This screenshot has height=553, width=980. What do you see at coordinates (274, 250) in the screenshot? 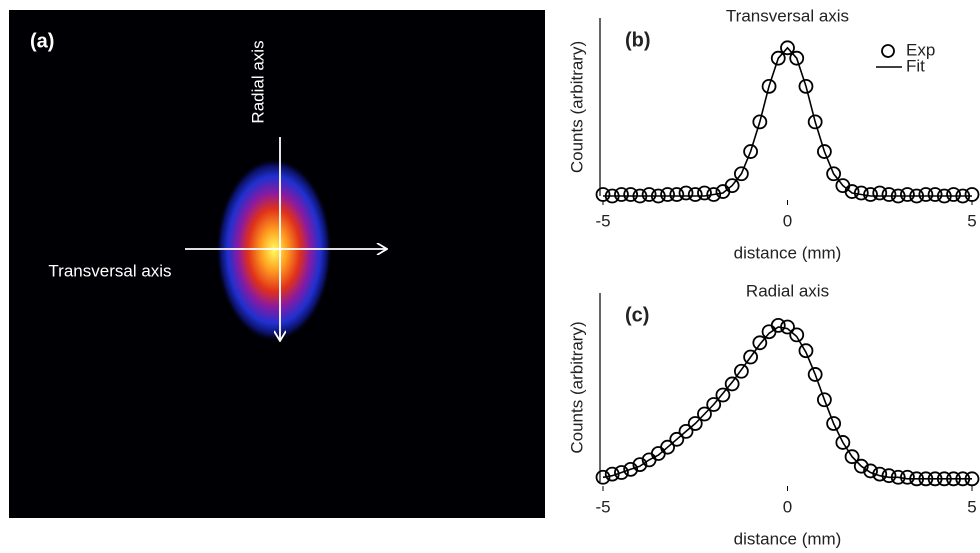
I see `beam-spot` at bounding box center [274, 250].